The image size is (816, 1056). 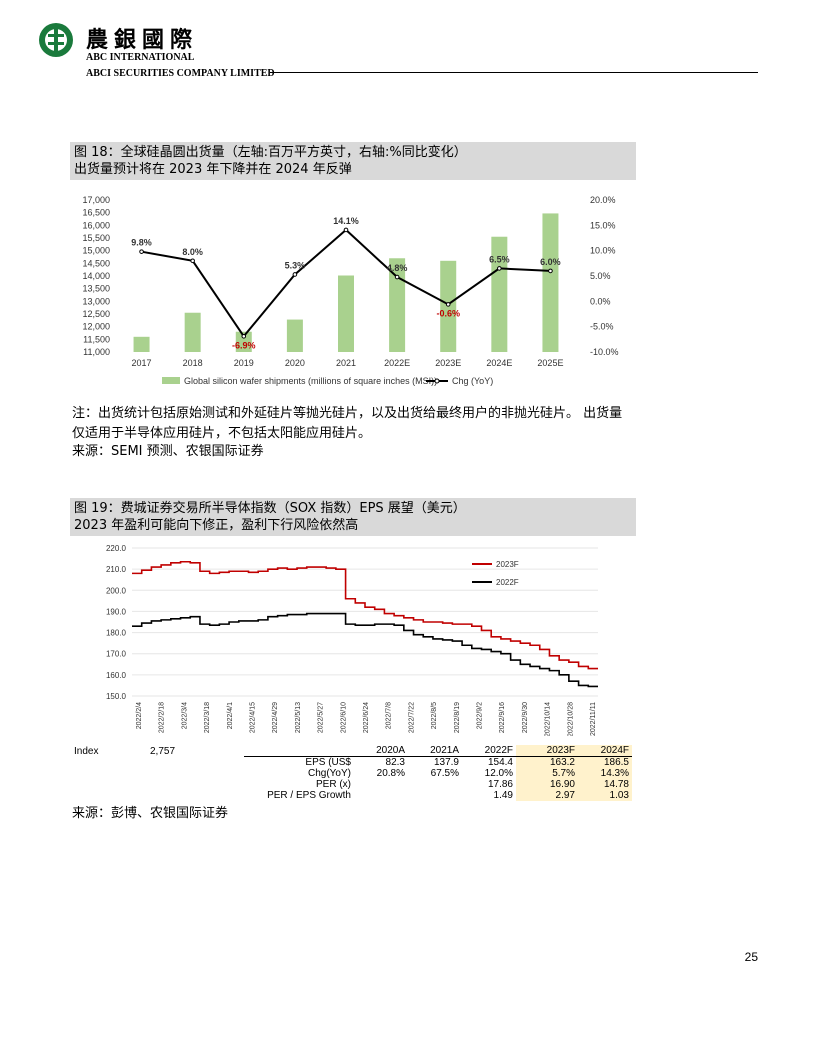 What do you see at coordinates (751, 957) in the screenshot?
I see `page-number: 25` at bounding box center [751, 957].